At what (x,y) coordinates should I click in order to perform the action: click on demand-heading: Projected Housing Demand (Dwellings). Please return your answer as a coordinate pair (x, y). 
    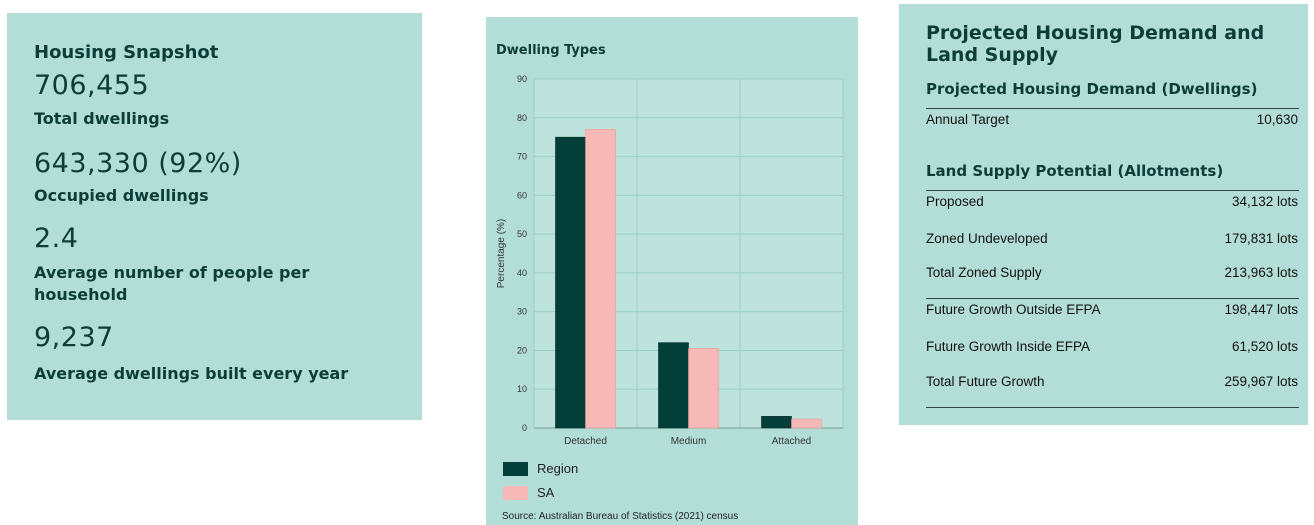
    Looking at the image, I should click on (1092, 89).